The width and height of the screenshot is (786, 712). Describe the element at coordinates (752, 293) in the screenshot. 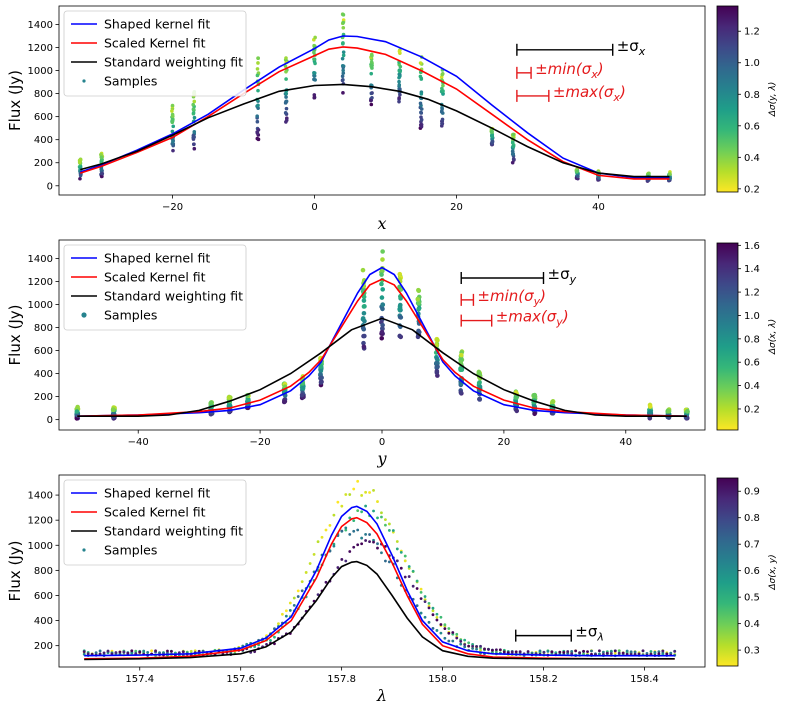

I see `colorbar-tick-label: 1.2` at that location.